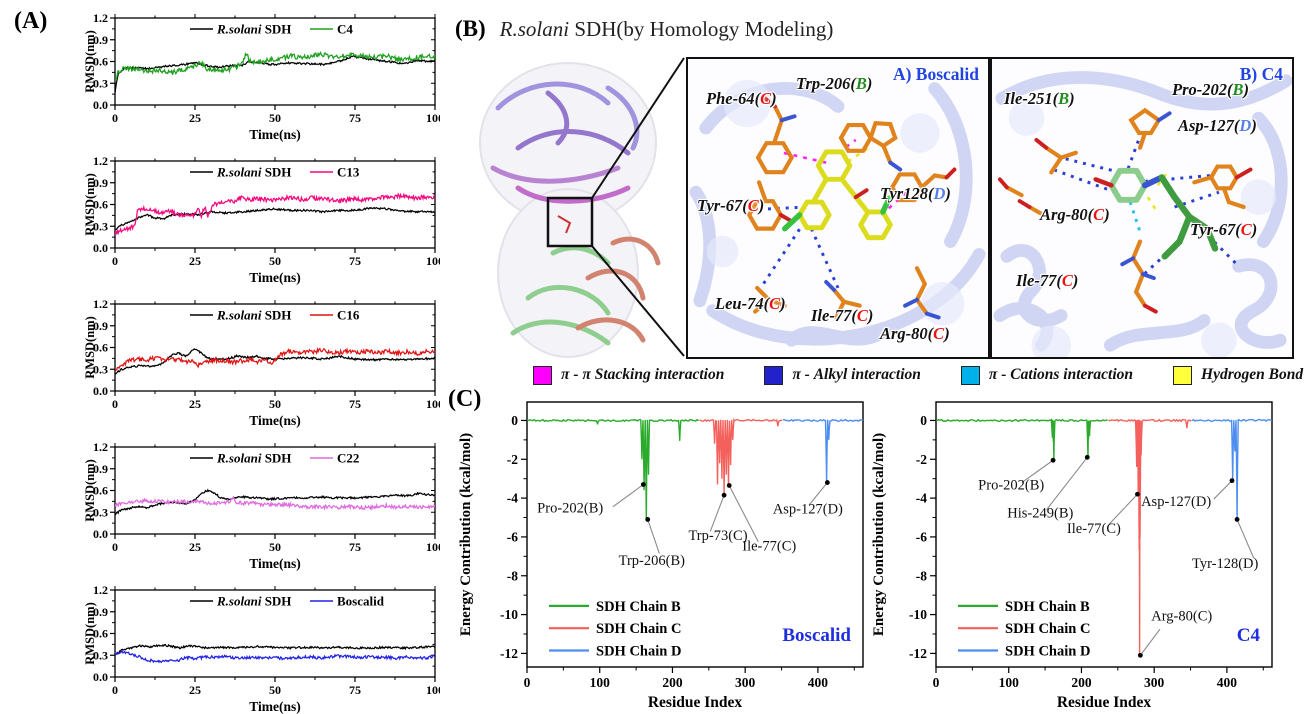 The image size is (1308, 714). I want to click on annotation-label: Asp-127(D), so click(808, 510).